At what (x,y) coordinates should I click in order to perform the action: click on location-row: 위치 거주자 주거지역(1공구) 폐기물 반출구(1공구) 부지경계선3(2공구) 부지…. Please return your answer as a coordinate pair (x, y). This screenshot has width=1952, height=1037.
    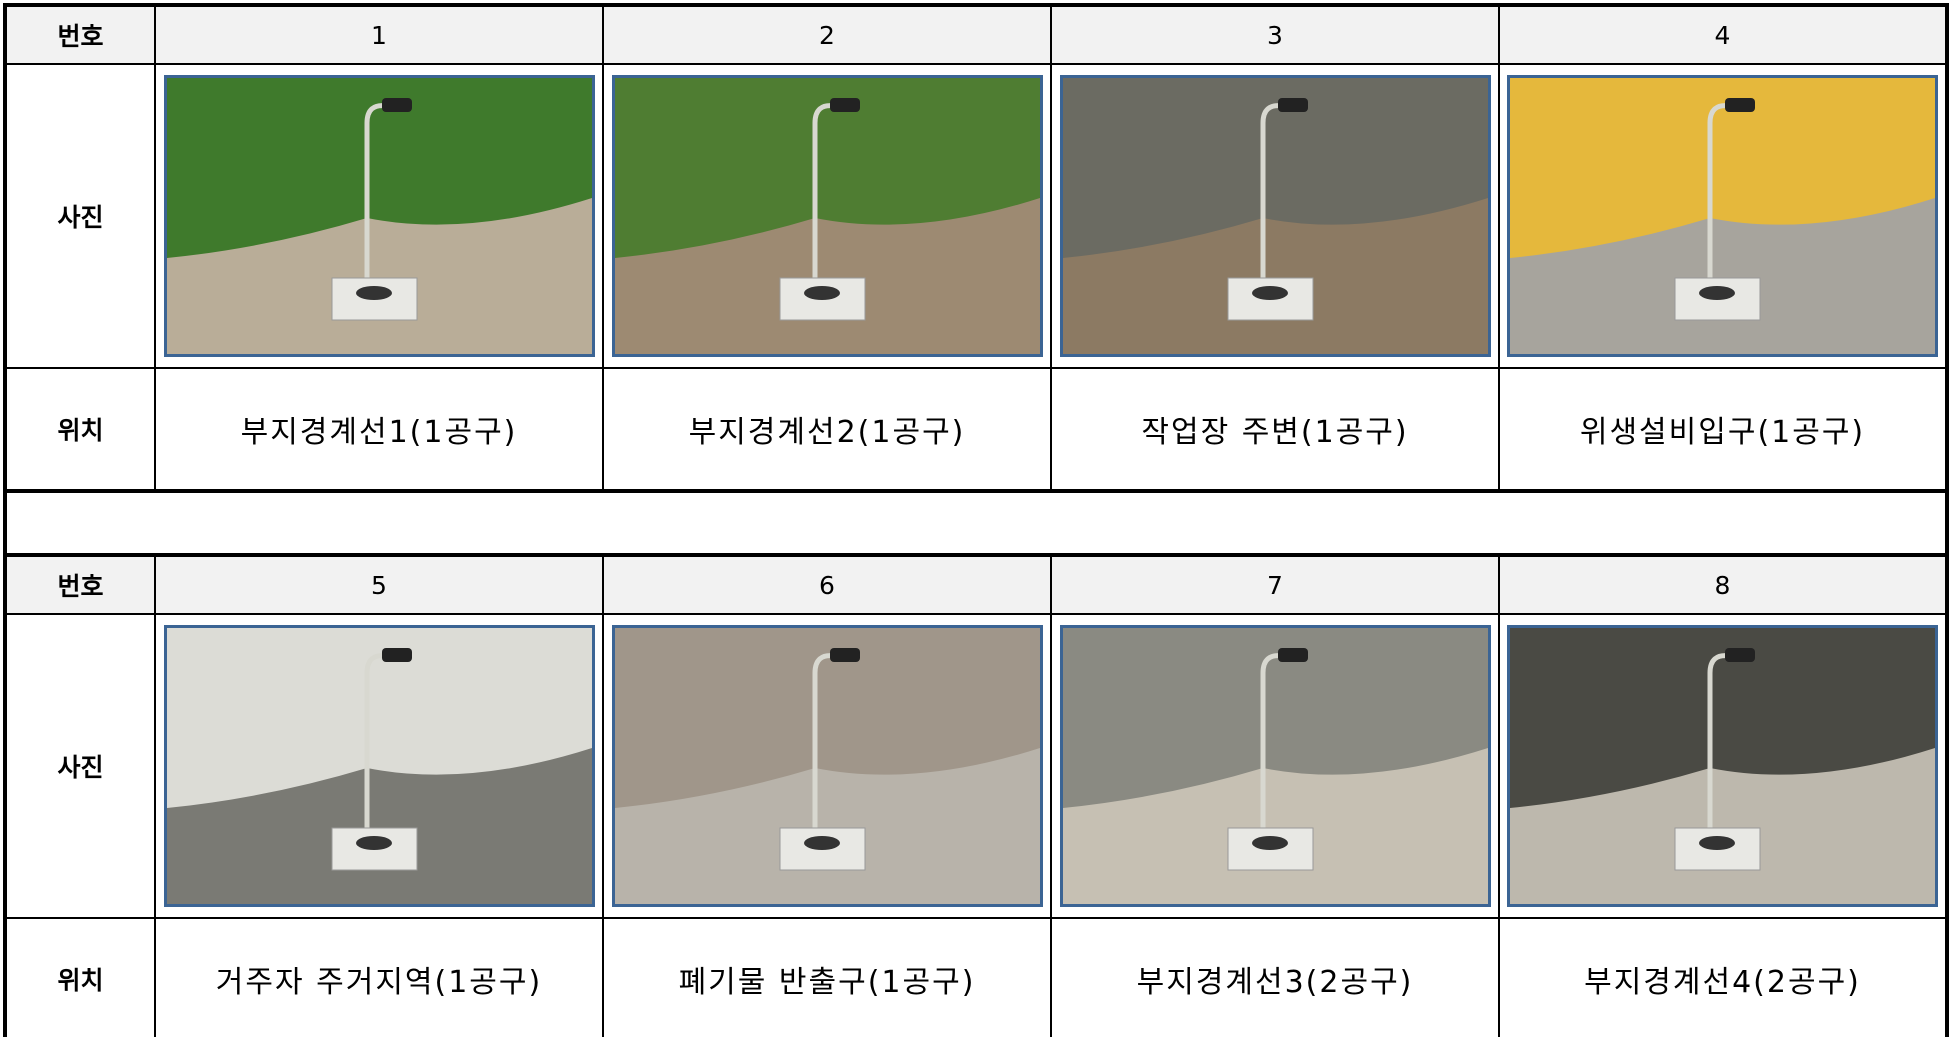
    Looking at the image, I should click on (976, 977).